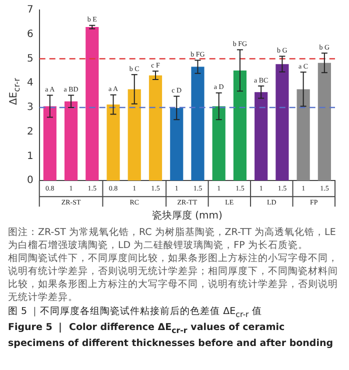 This screenshot has width=349, height=370. What do you see at coordinates (135, 313) in the screenshot?
I see `text: 图 5 ｜不同厚度各组陶瓷试件粘接前后的色差值 ΔE$_{cr-r}$ 值` at bounding box center [135, 313].